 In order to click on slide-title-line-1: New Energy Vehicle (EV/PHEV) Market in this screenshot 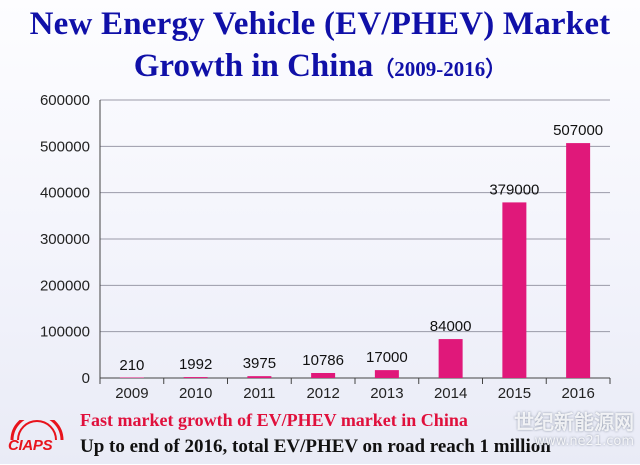, I will do `click(320, 24)`.